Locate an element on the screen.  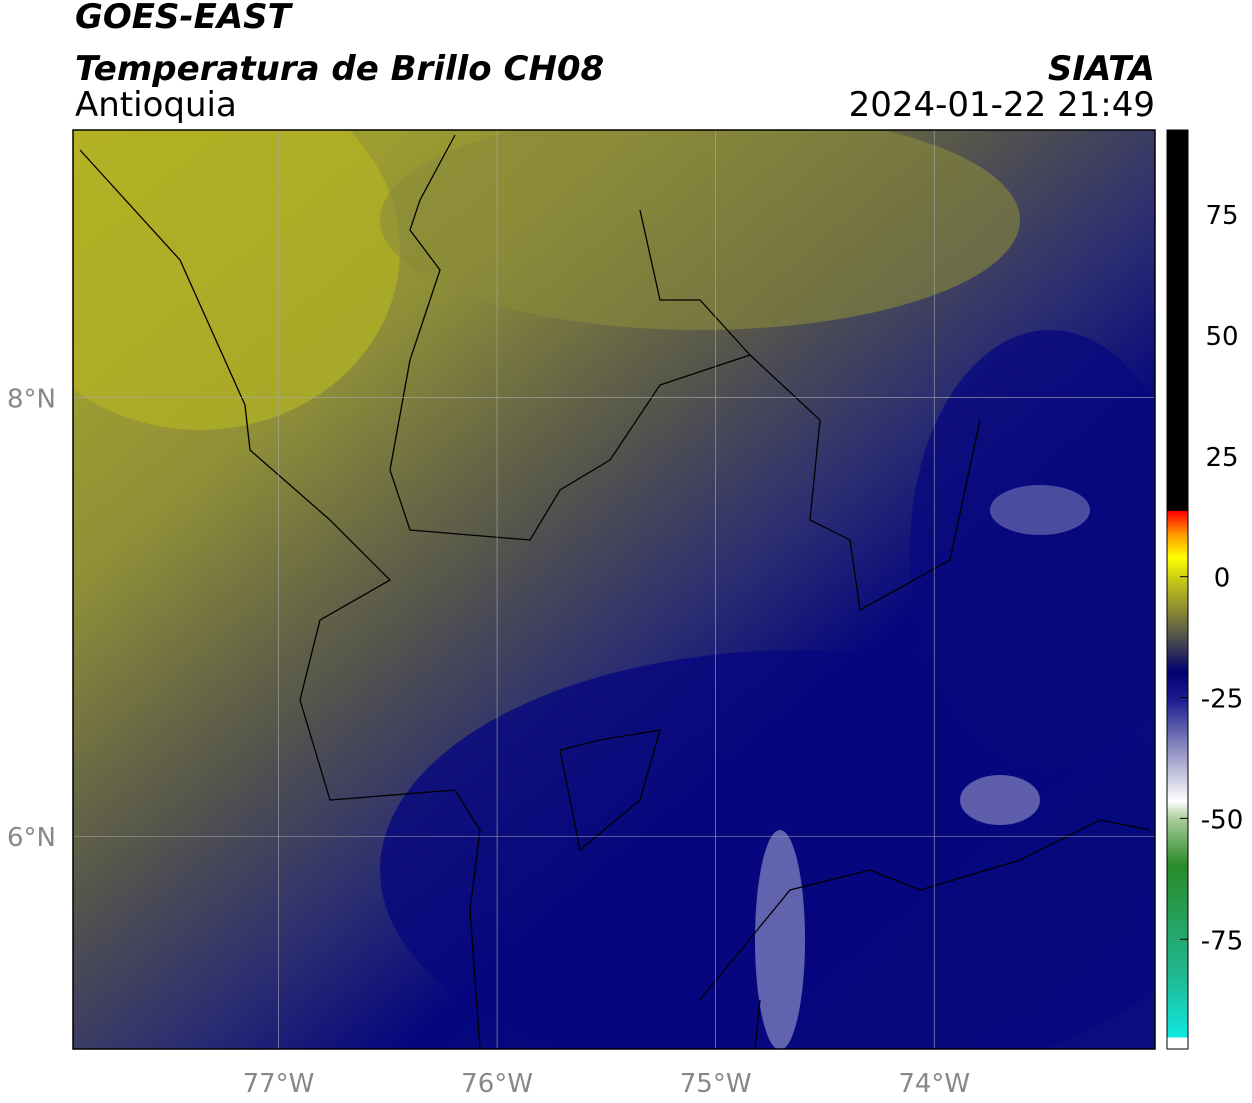
colorbar-tick-label: -50 is located at coordinates (1222, 820).